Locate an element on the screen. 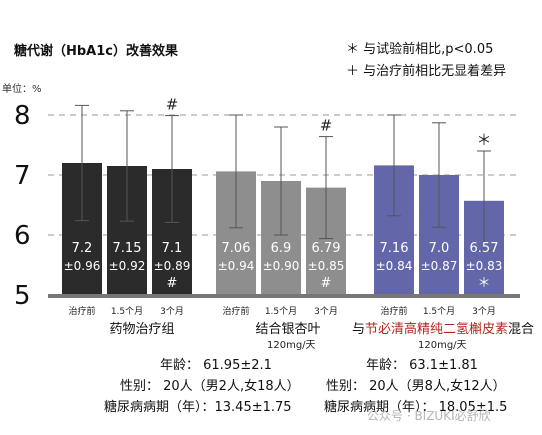  category-label-s0-c2: 3个月 is located at coordinates (172, 311).